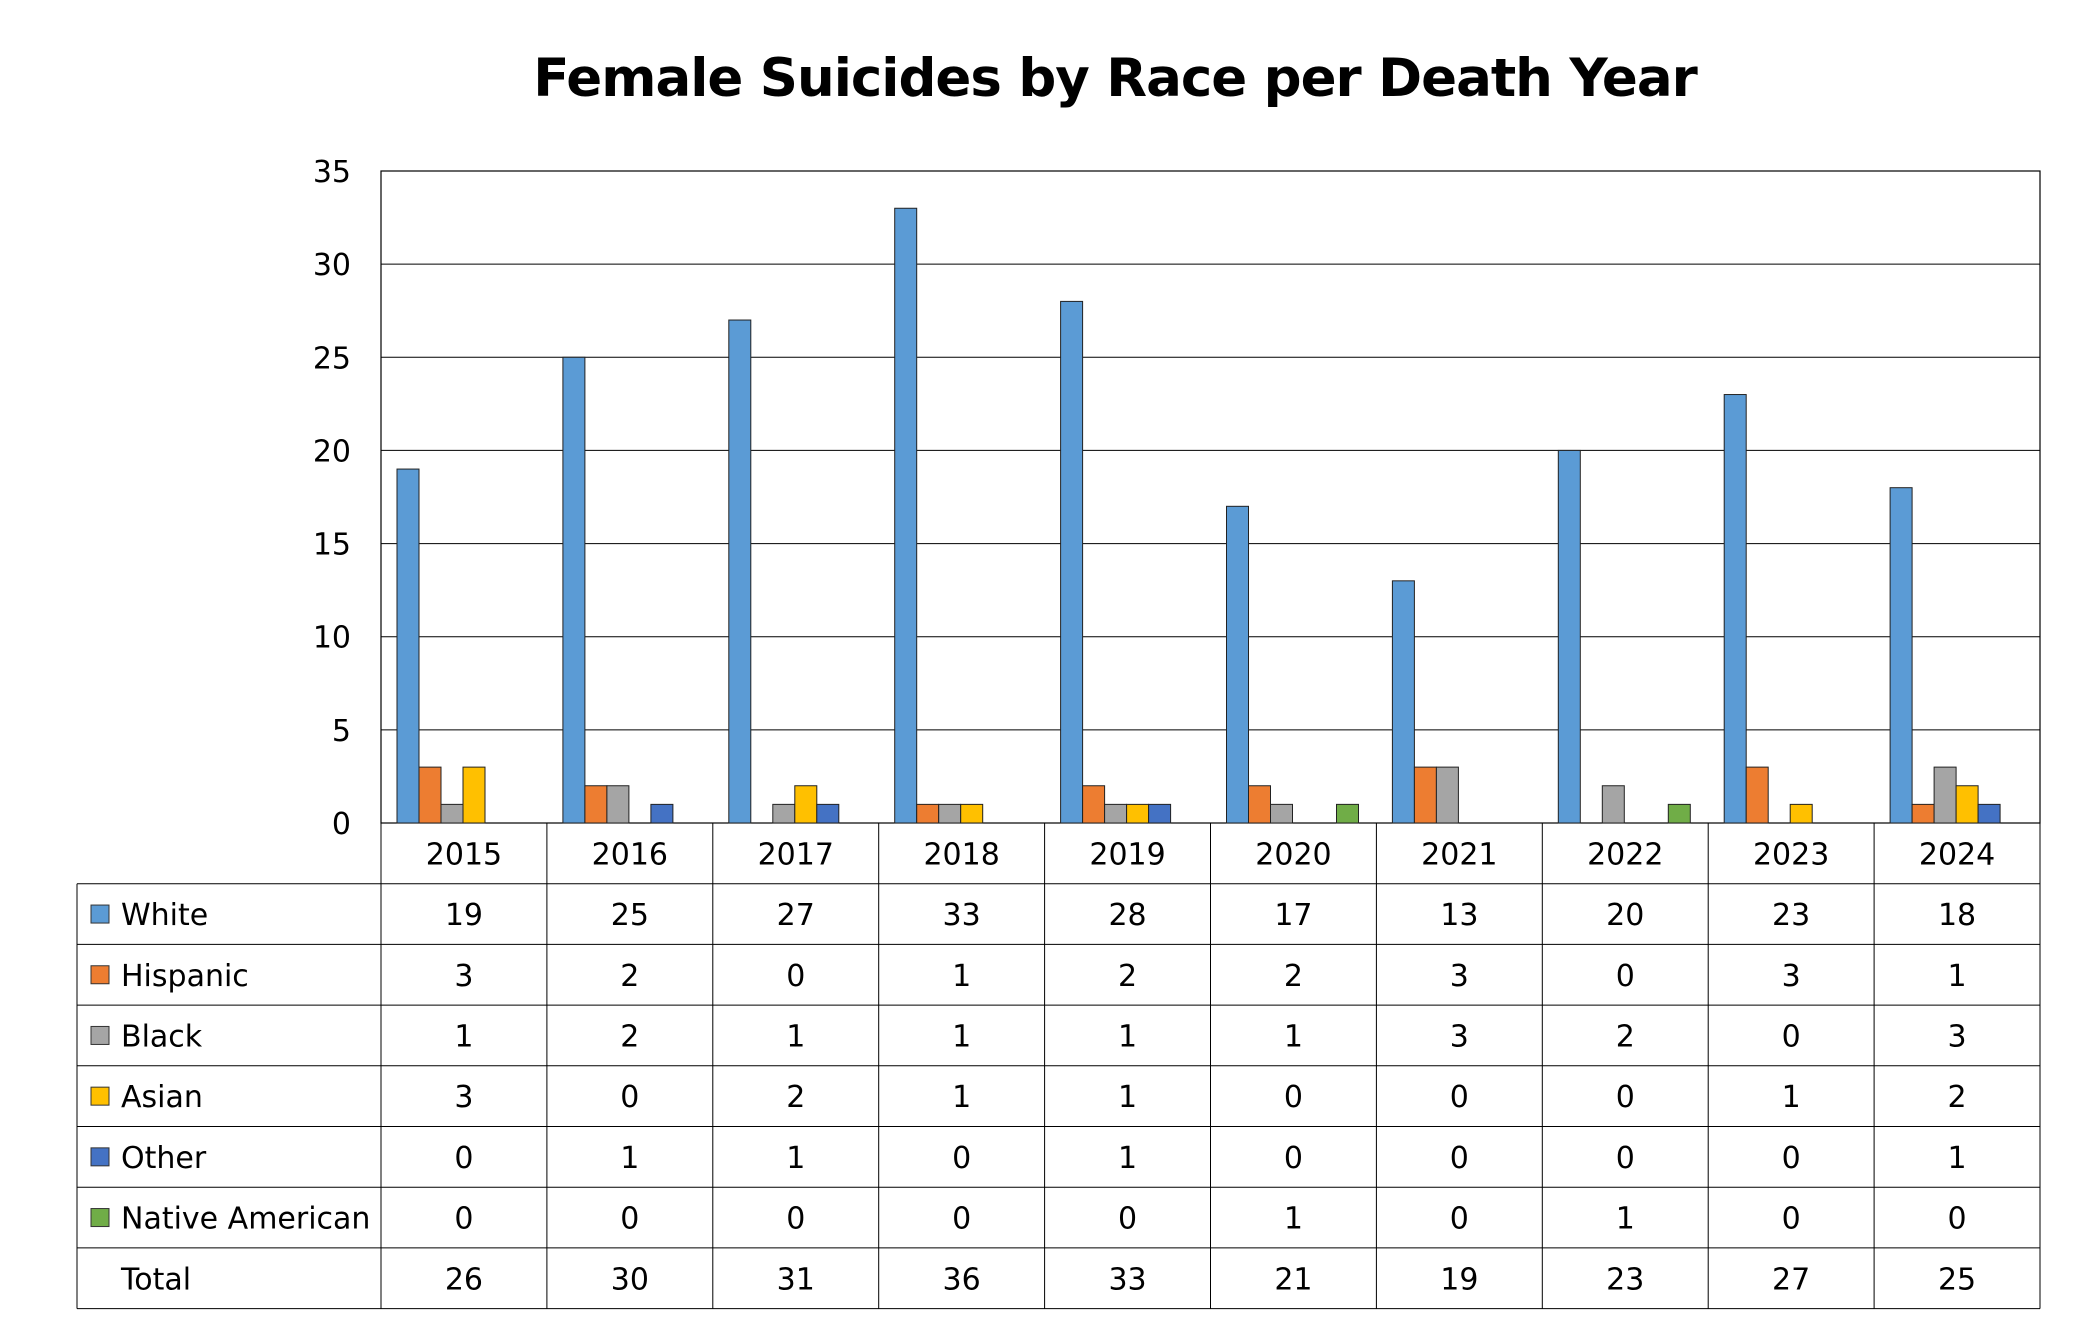 The height and width of the screenshot is (1320, 2079). Describe the element at coordinates (185, 976) in the screenshot. I see `legend-label: Hispanic` at that location.